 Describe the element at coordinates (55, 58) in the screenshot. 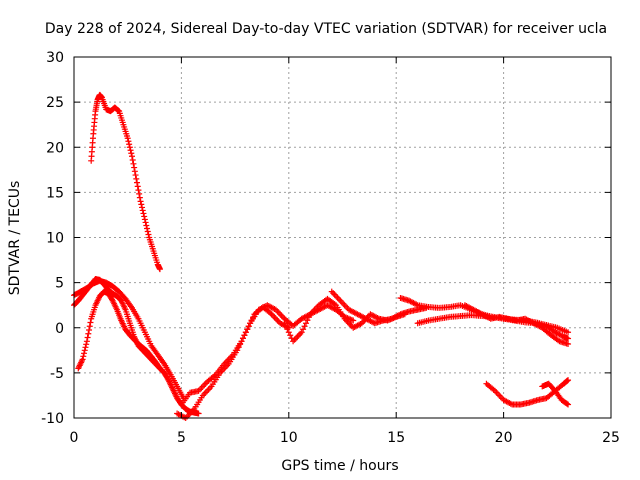

I see `y-tick-label: 30` at that location.